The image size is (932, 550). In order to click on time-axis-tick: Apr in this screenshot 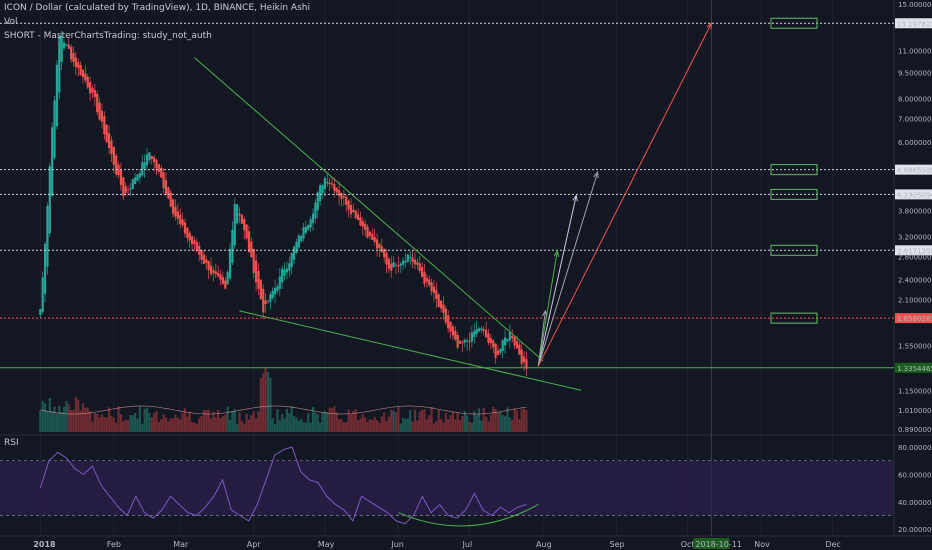, I will do `click(254, 544)`.